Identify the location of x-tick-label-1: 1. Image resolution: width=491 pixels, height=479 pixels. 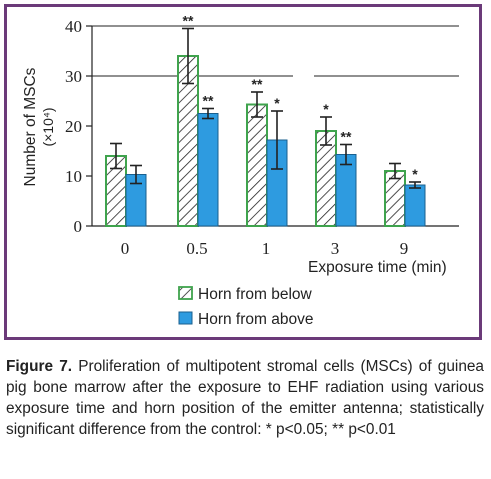
(266, 248).